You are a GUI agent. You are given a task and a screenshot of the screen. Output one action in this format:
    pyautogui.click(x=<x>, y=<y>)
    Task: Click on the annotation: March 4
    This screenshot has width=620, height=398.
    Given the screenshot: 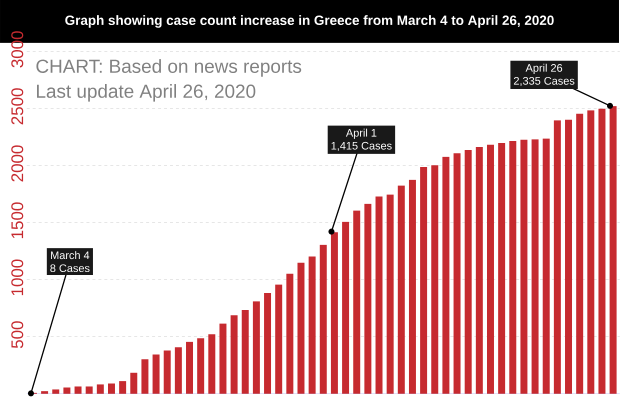 What is the action you would take?
    pyautogui.click(x=70, y=254)
    